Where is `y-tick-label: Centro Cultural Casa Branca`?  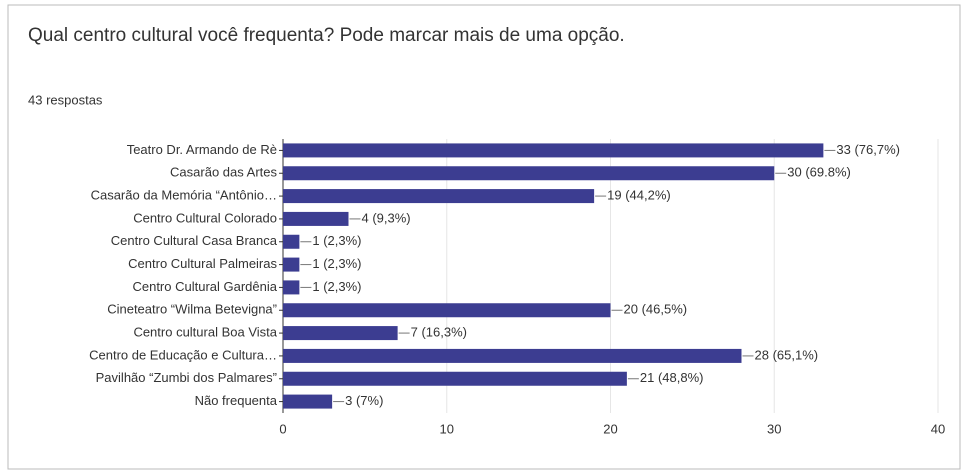
y-tick-label: Centro Cultural Casa Branca is located at coordinates (194, 240).